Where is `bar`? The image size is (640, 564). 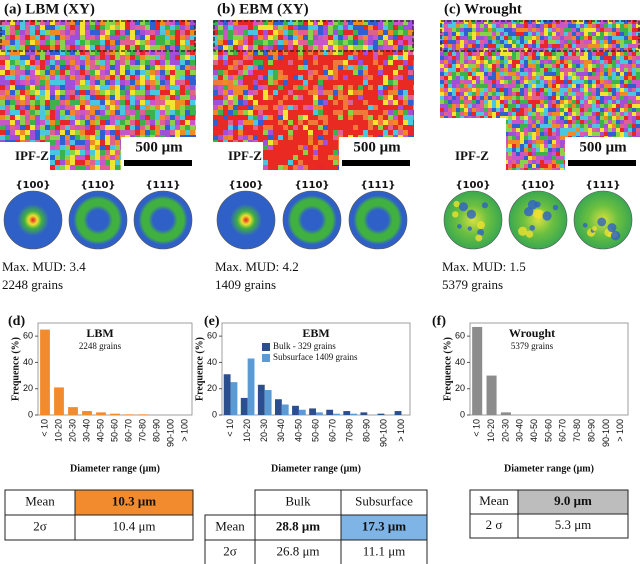 bar is located at coordinates (45, 372).